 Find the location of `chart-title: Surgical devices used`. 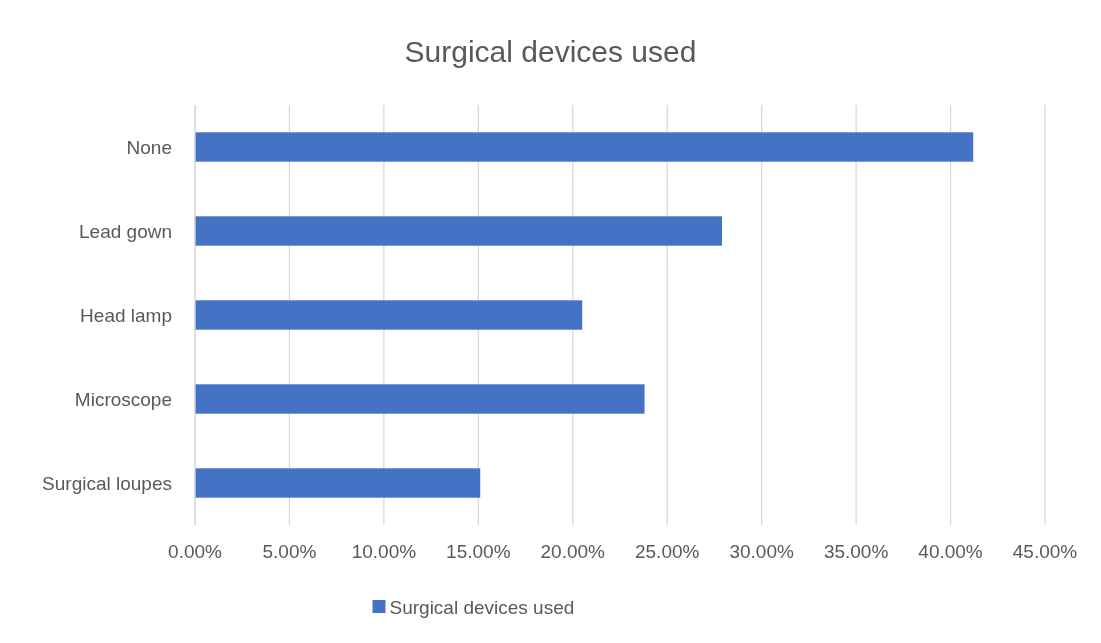

chart-title: Surgical devices used is located at coordinates (550, 51).